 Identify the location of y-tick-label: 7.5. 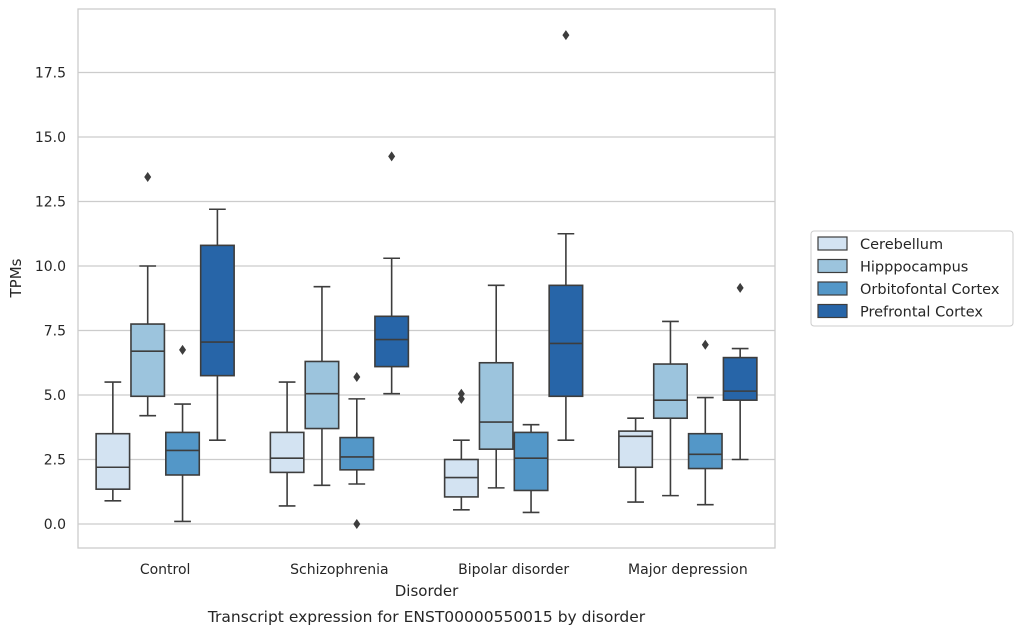
(55, 332).